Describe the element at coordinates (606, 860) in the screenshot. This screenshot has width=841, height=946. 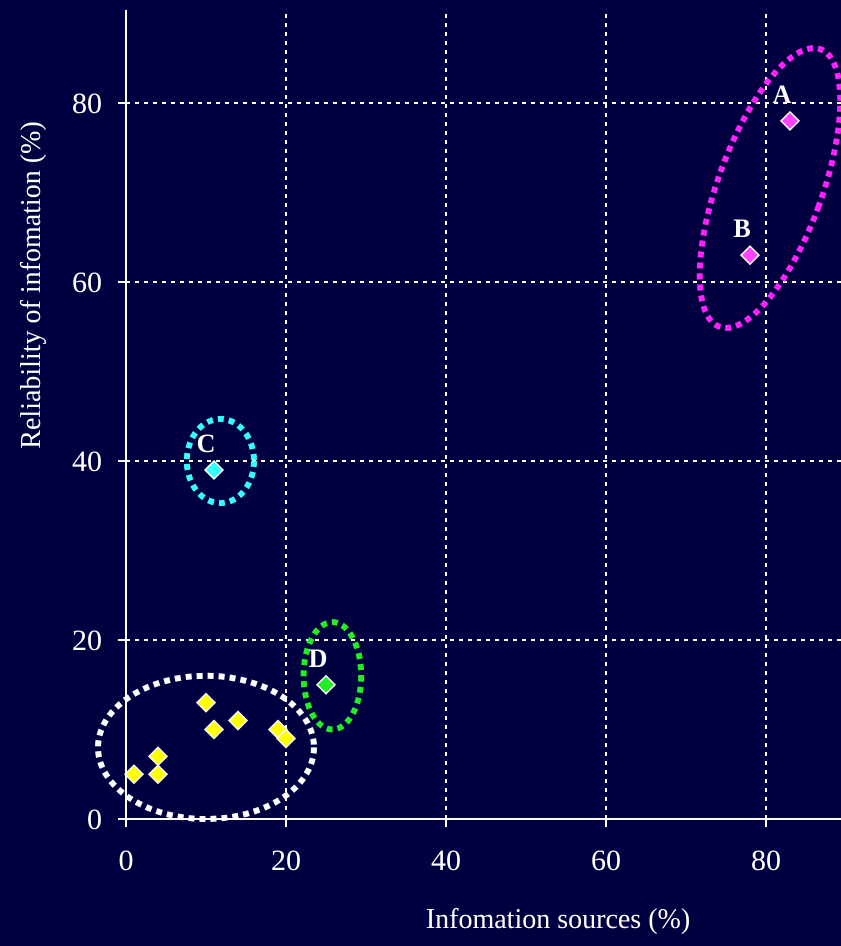
I see `x-tick-label: 60` at that location.